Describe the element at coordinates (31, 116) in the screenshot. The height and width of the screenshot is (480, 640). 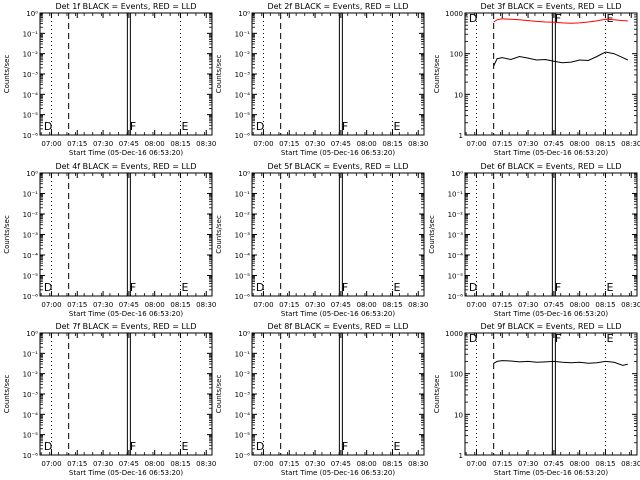
I see `y-tick-label: 10⁻⁵` at that location.